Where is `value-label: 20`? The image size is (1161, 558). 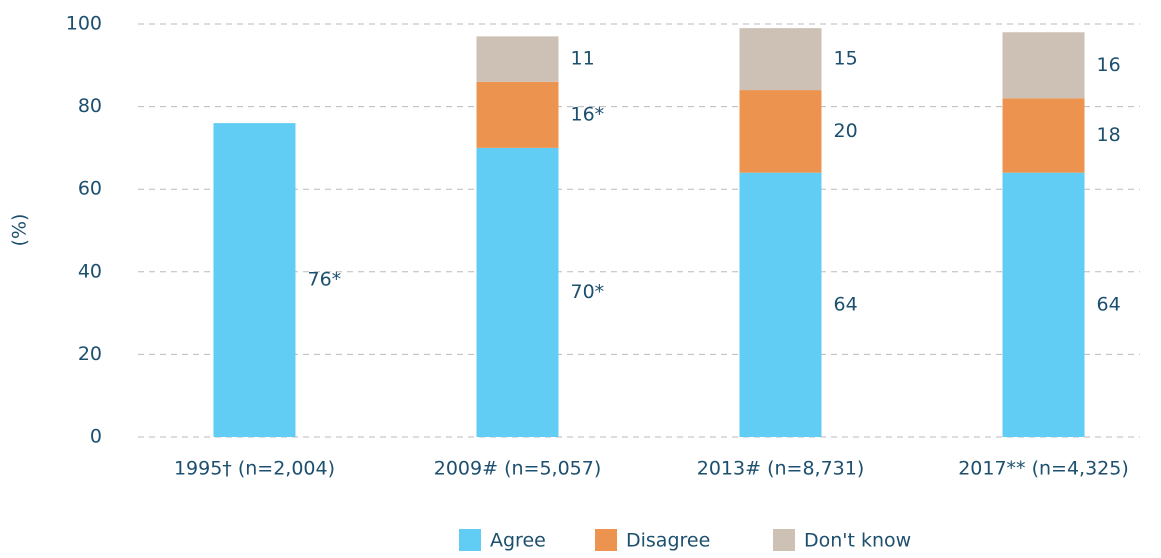 value-label: 20 is located at coordinates (846, 131).